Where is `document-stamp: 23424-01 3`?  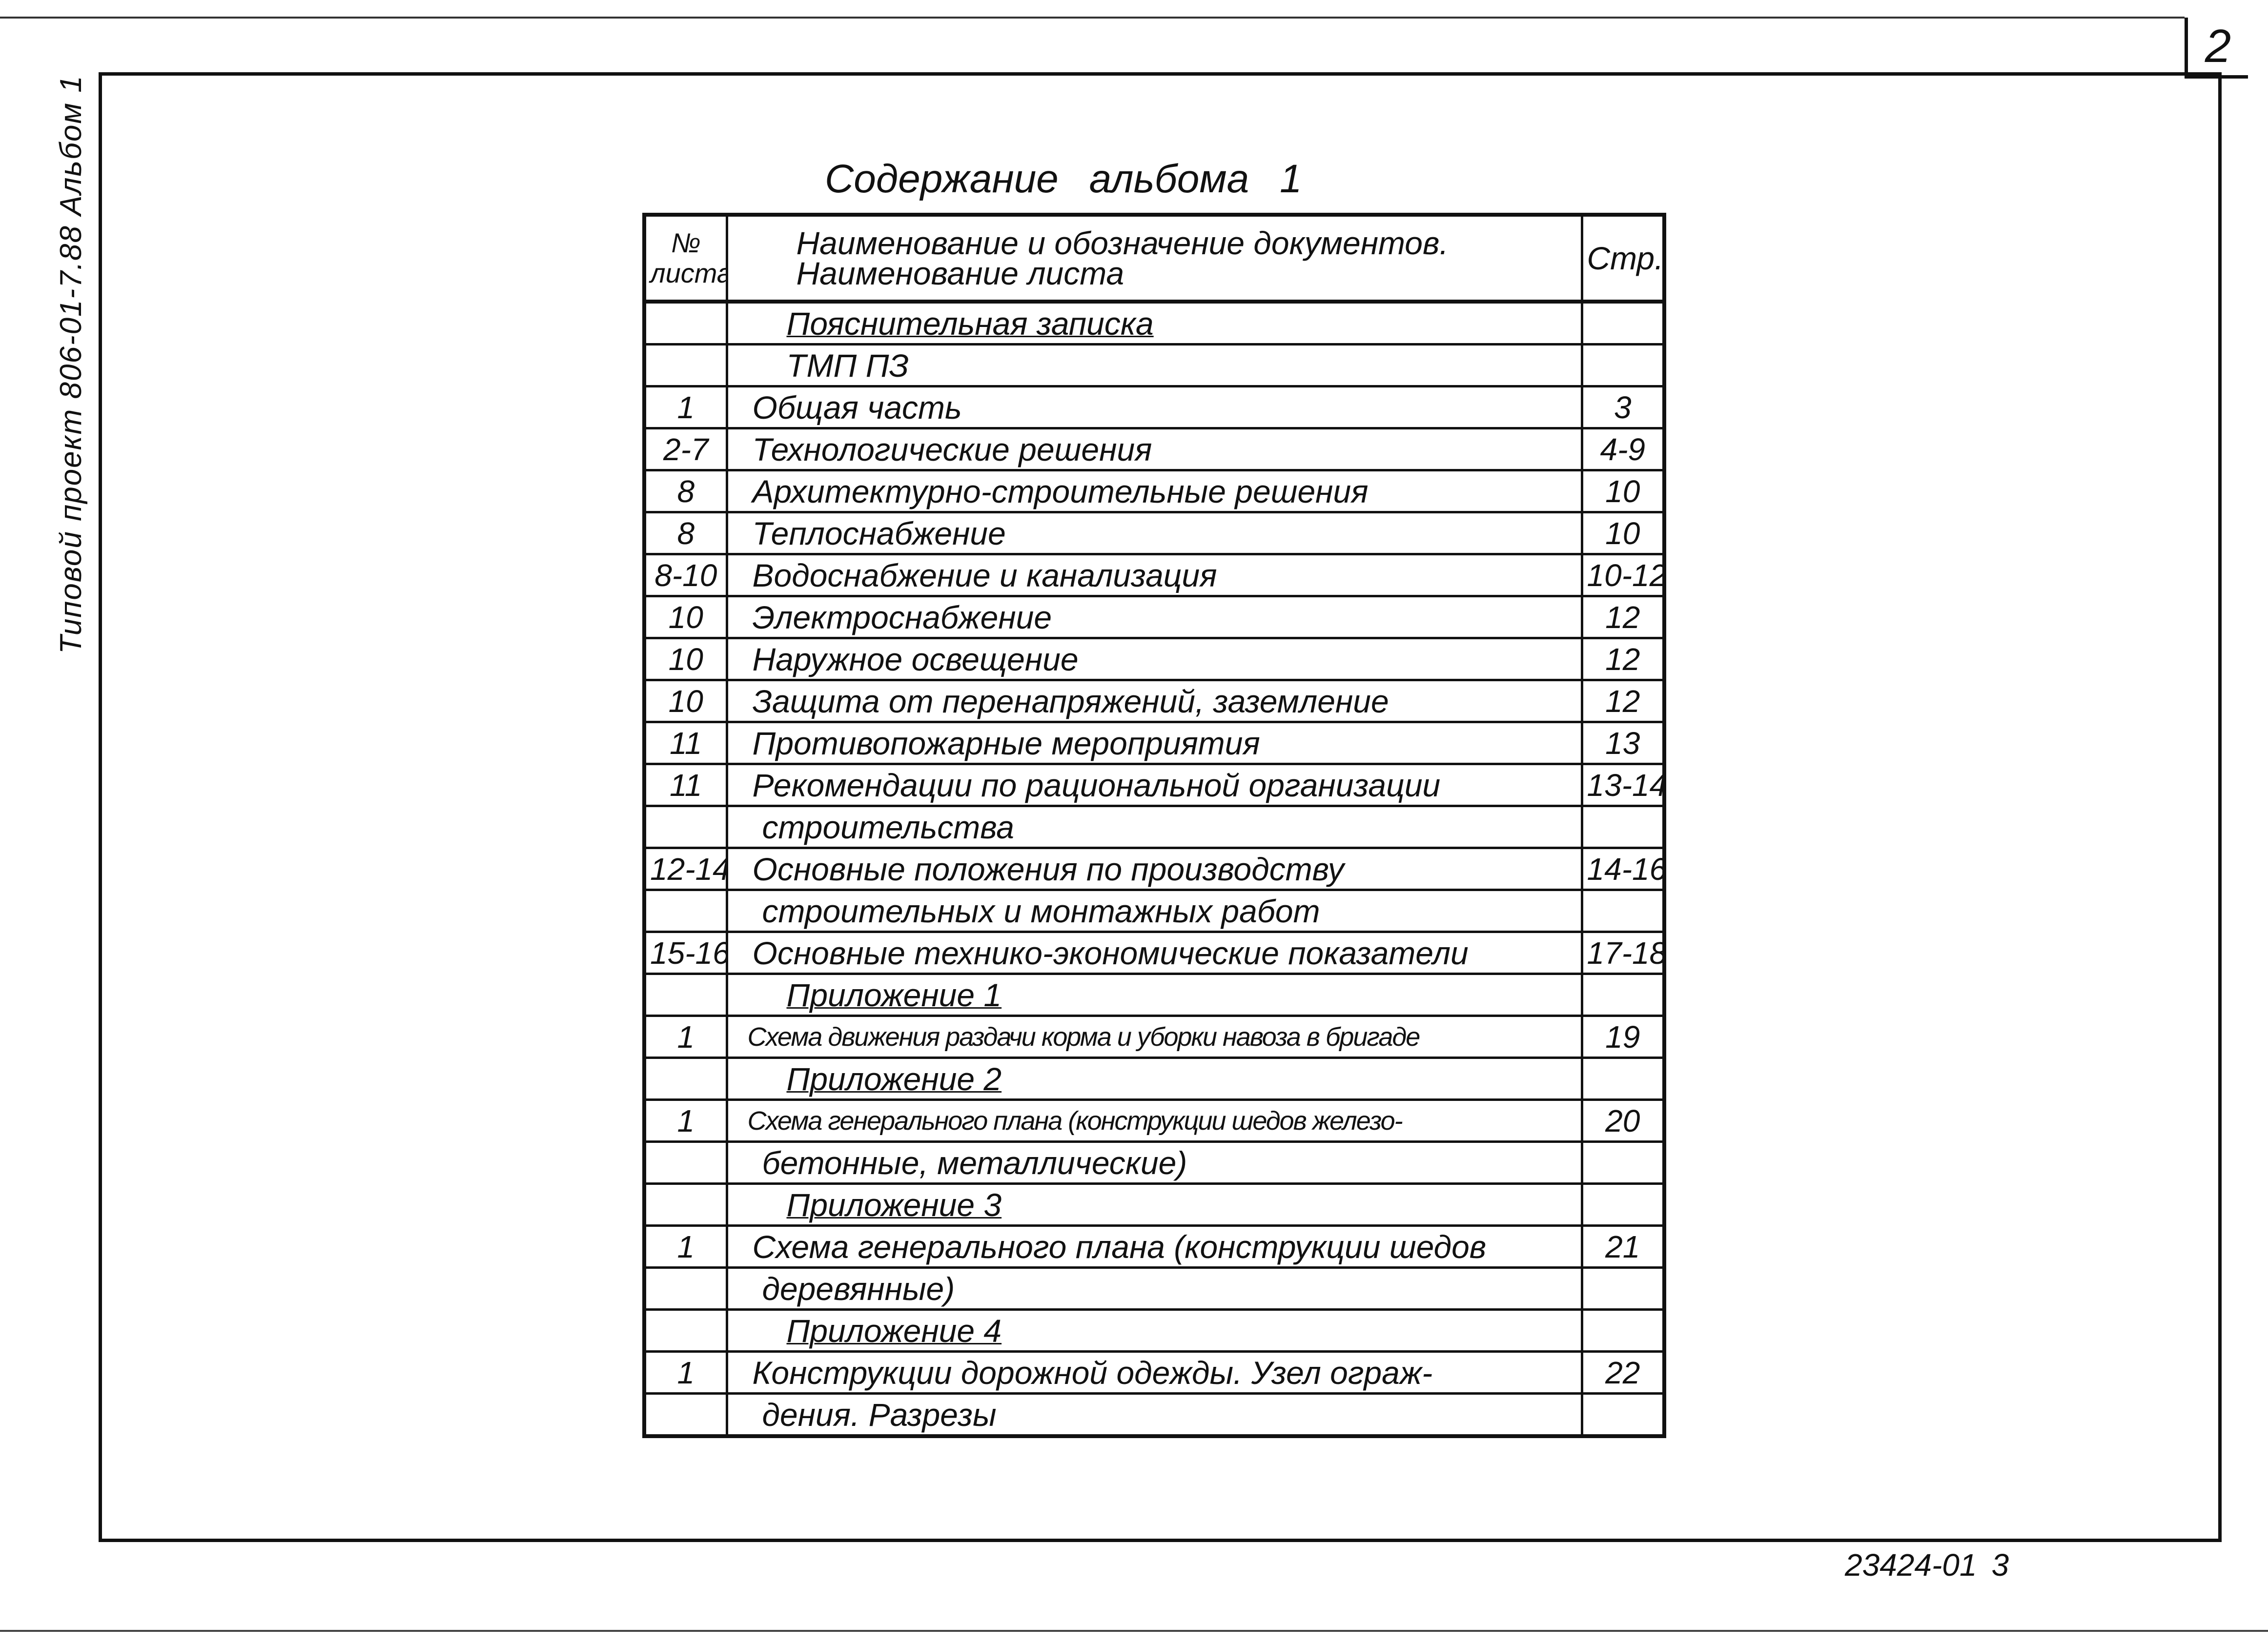 document-stamp: 23424-01 3 is located at coordinates (1934, 1565).